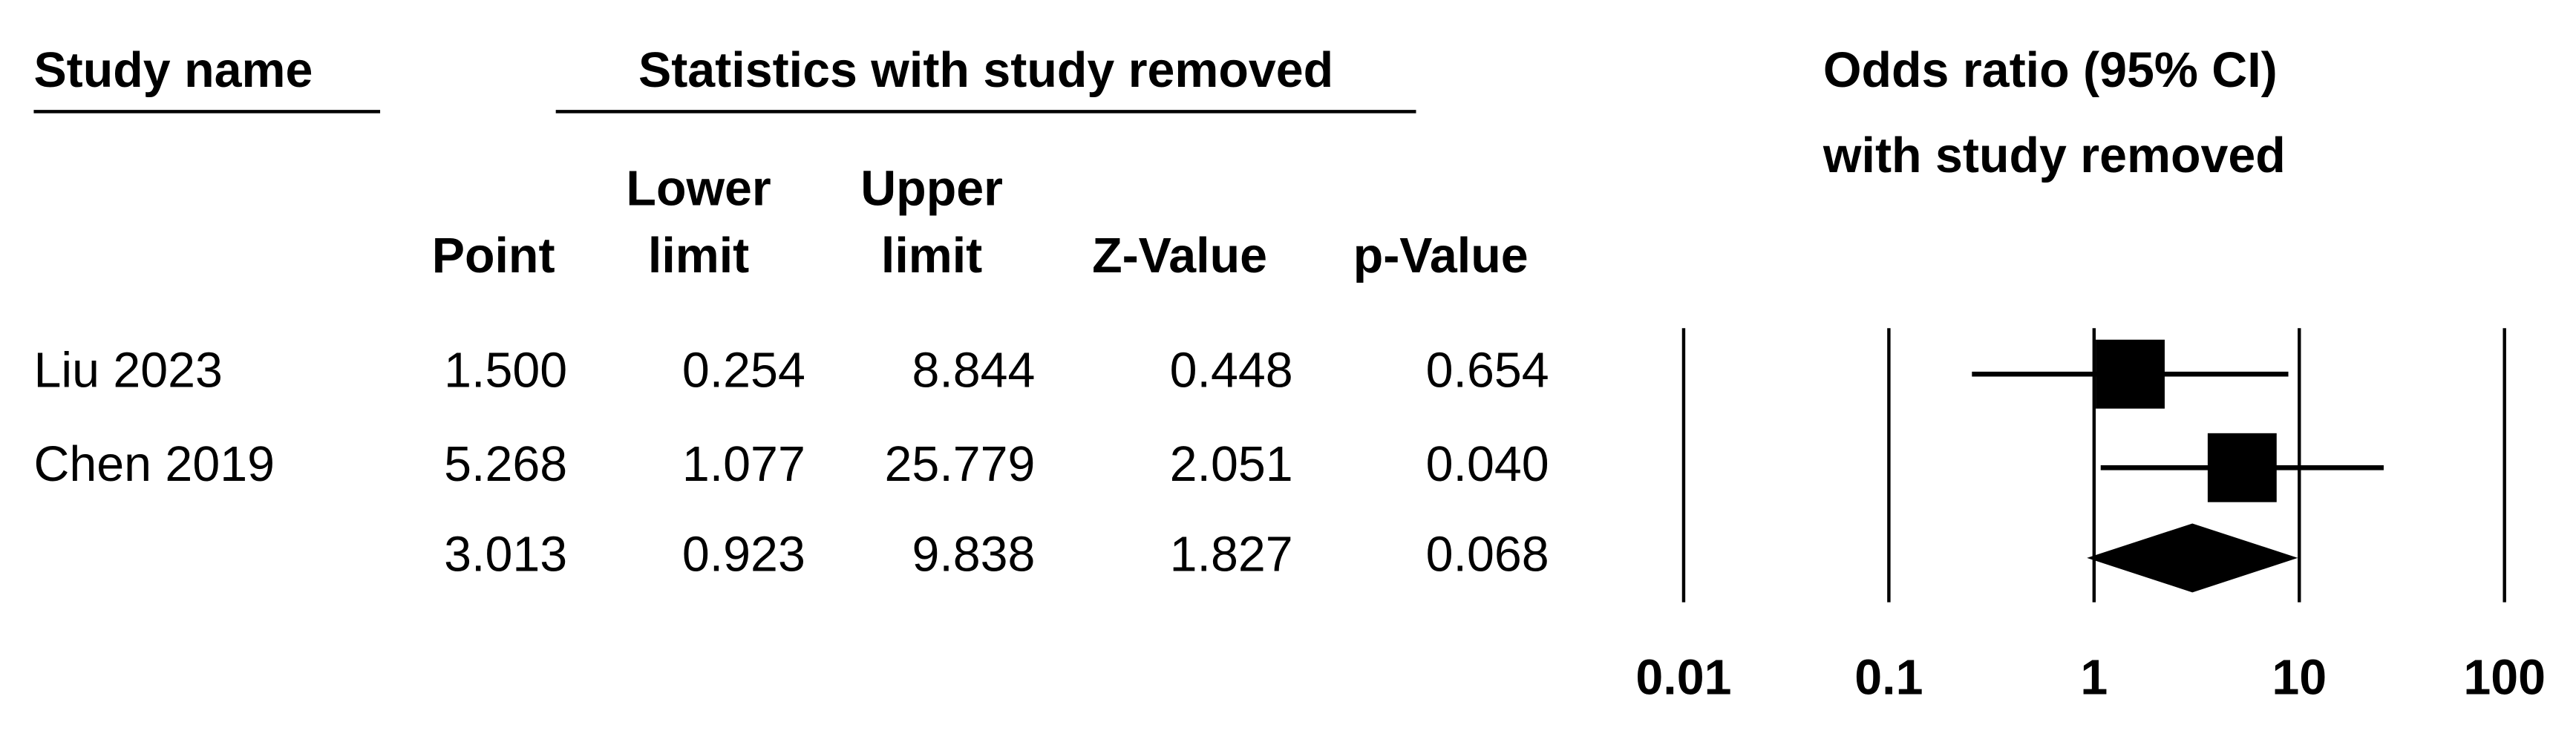  Describe the element at coordinates (505, 464) in the screenshot. I see `cell-value: 5.268` at that location.